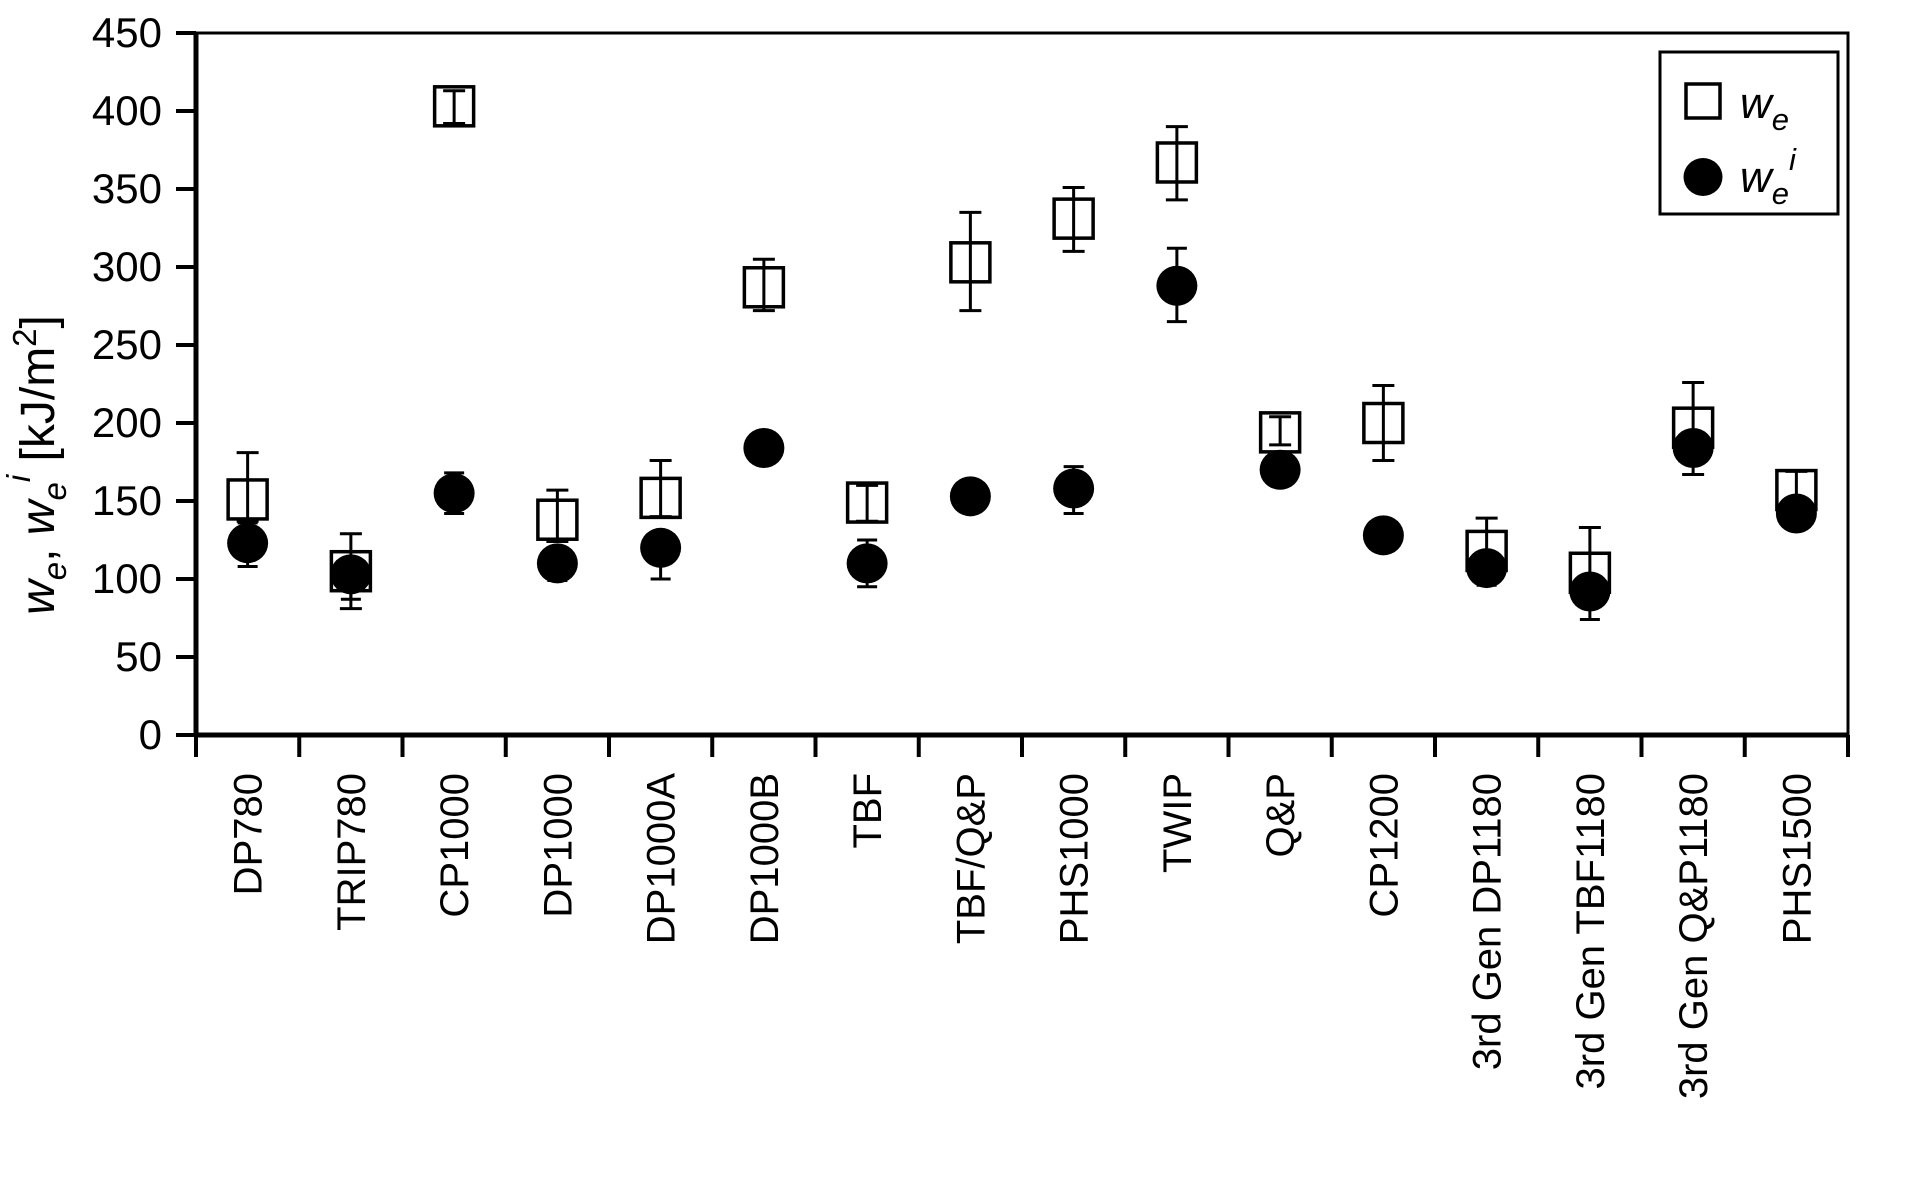  What do you see at coordinates (138, 656) in the screenshot?
I see `y-tick-label: 50` at bounding box center [138, 656].